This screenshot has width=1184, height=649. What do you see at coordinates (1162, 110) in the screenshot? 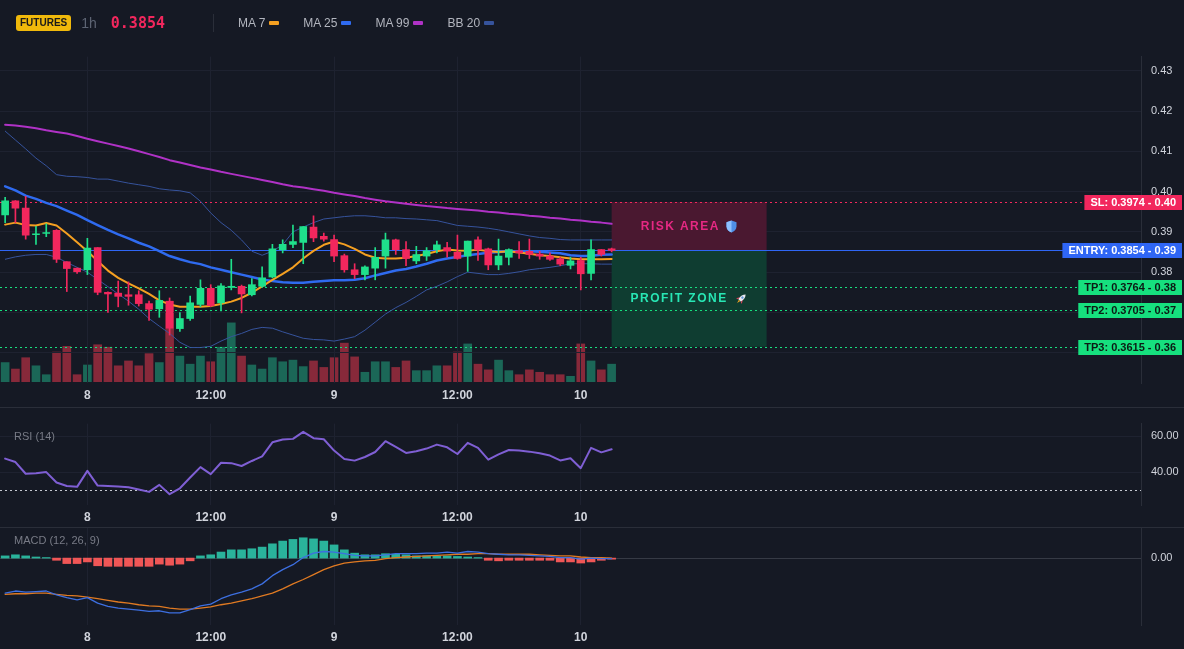
I see `y-tick-label: 0.42` at bounding box center [1162, 110].